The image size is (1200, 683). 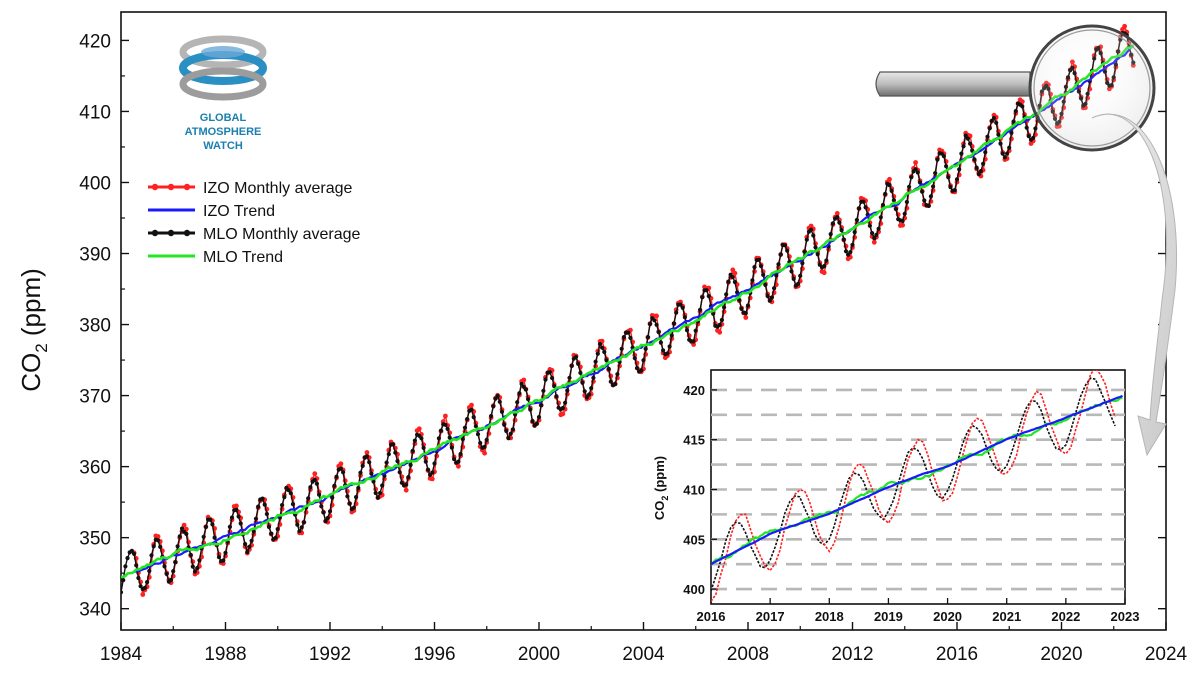 I want to click on magnifying-glass-icon, so click(x=1015, y=88).